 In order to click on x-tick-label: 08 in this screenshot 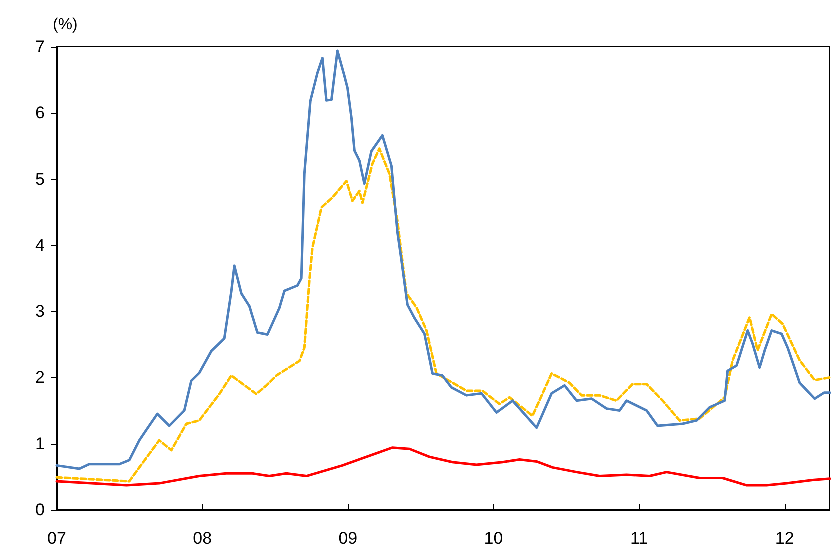, I will do `click(202, 538)`.